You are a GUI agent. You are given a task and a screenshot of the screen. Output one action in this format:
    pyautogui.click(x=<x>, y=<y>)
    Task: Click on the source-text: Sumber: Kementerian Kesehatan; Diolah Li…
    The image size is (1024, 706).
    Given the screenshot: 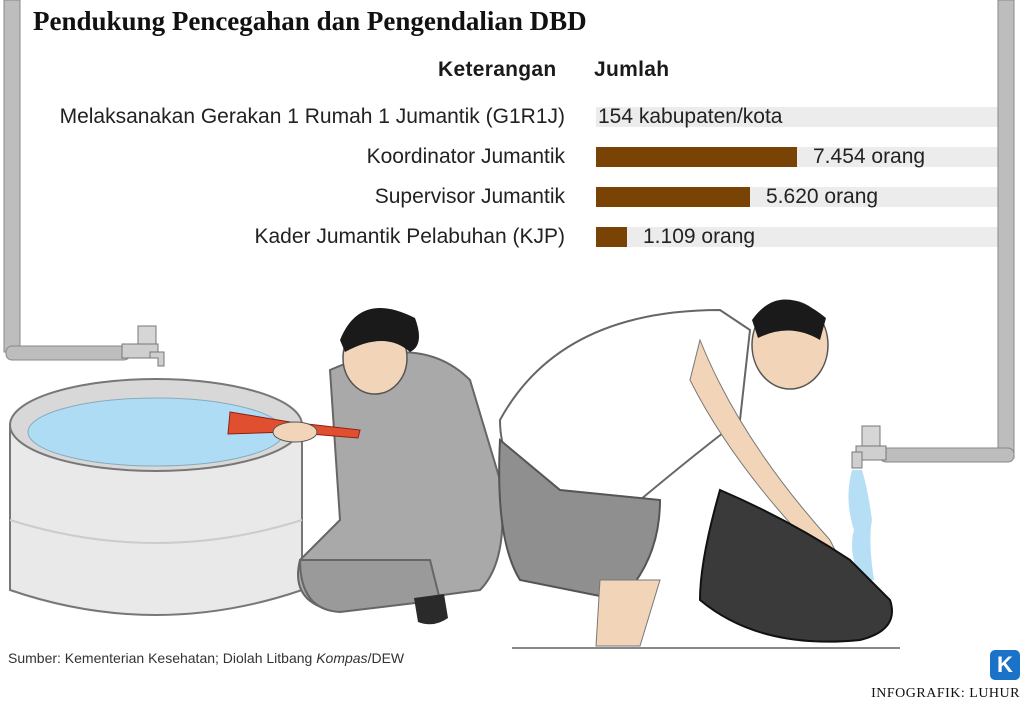 What is the action you would take?
    pyautogui.click(x=162, y=658)
    